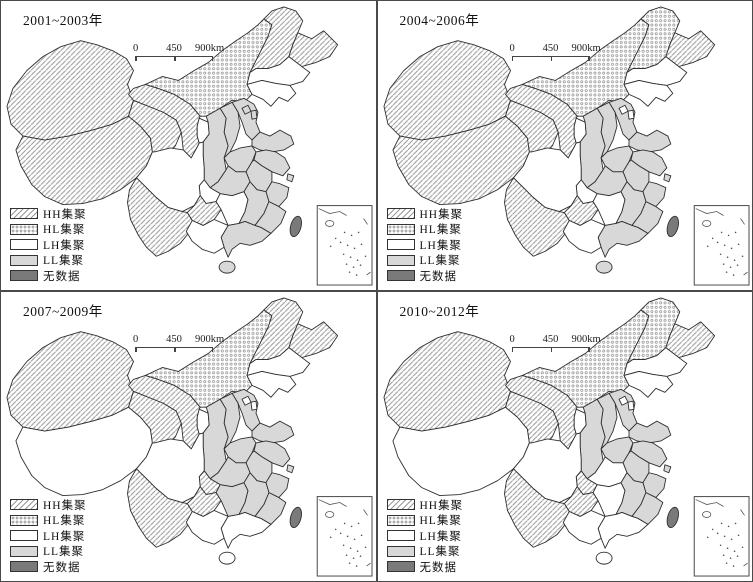 The width and height of the screenshot is (753, 582). Describe the element at coordinates (630, 405) in the screenshot. I see `province-tianjin` at that location.